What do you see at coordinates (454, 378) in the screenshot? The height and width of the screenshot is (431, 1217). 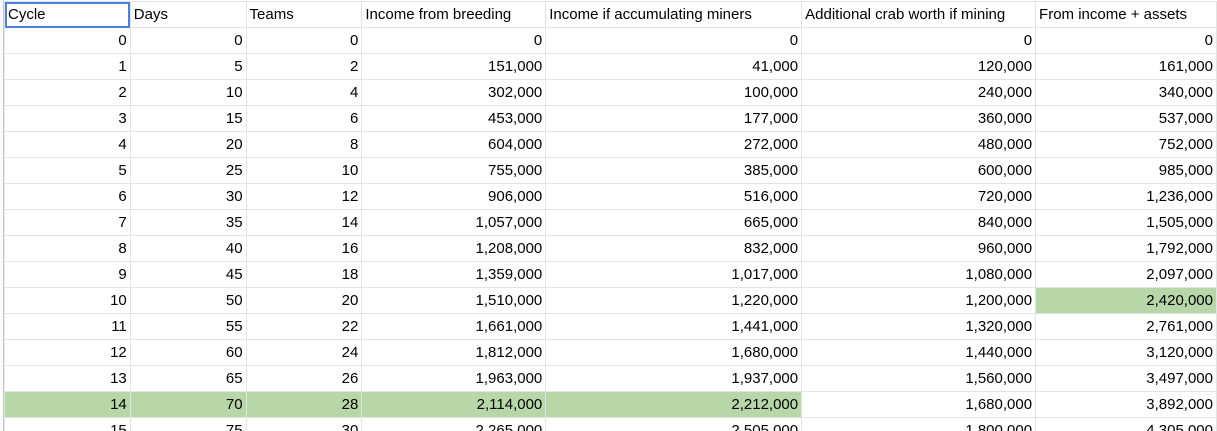 I see `cell-income-breeding: 1,963,000` at bounding box center [454, 378].